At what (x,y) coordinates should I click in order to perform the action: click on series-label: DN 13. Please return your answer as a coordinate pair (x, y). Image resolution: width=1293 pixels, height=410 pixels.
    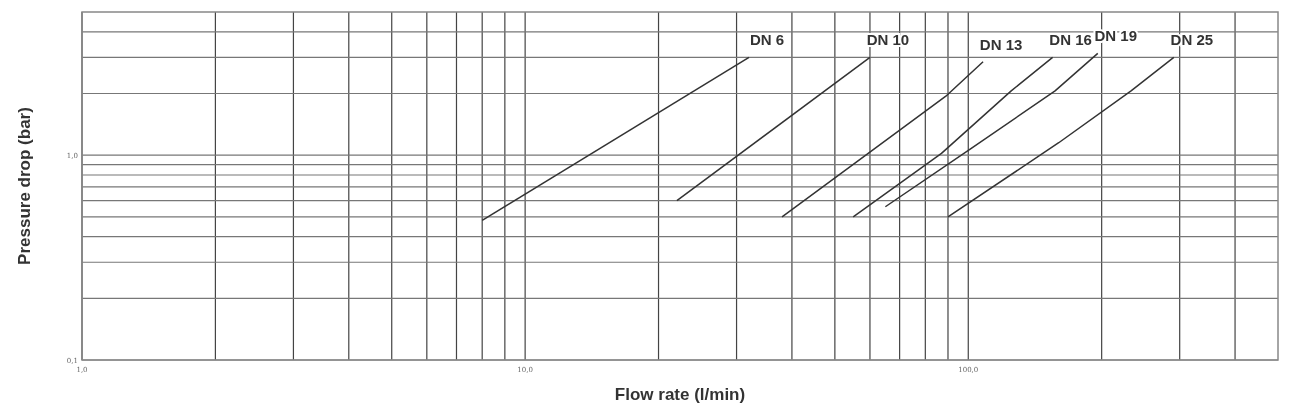
    Looking at the image, I should click on (1001, 44).